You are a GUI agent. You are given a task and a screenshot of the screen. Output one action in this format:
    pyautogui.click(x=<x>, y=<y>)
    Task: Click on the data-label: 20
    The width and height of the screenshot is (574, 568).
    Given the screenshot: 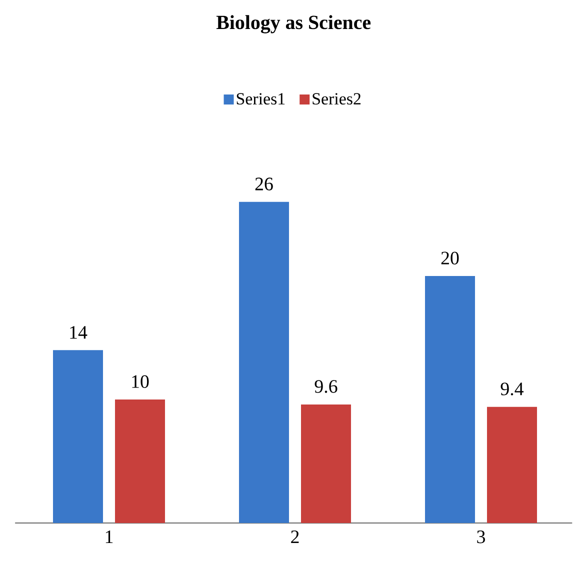 What is the action you would take?
    pyautogui.click(x=450, y=258)
    